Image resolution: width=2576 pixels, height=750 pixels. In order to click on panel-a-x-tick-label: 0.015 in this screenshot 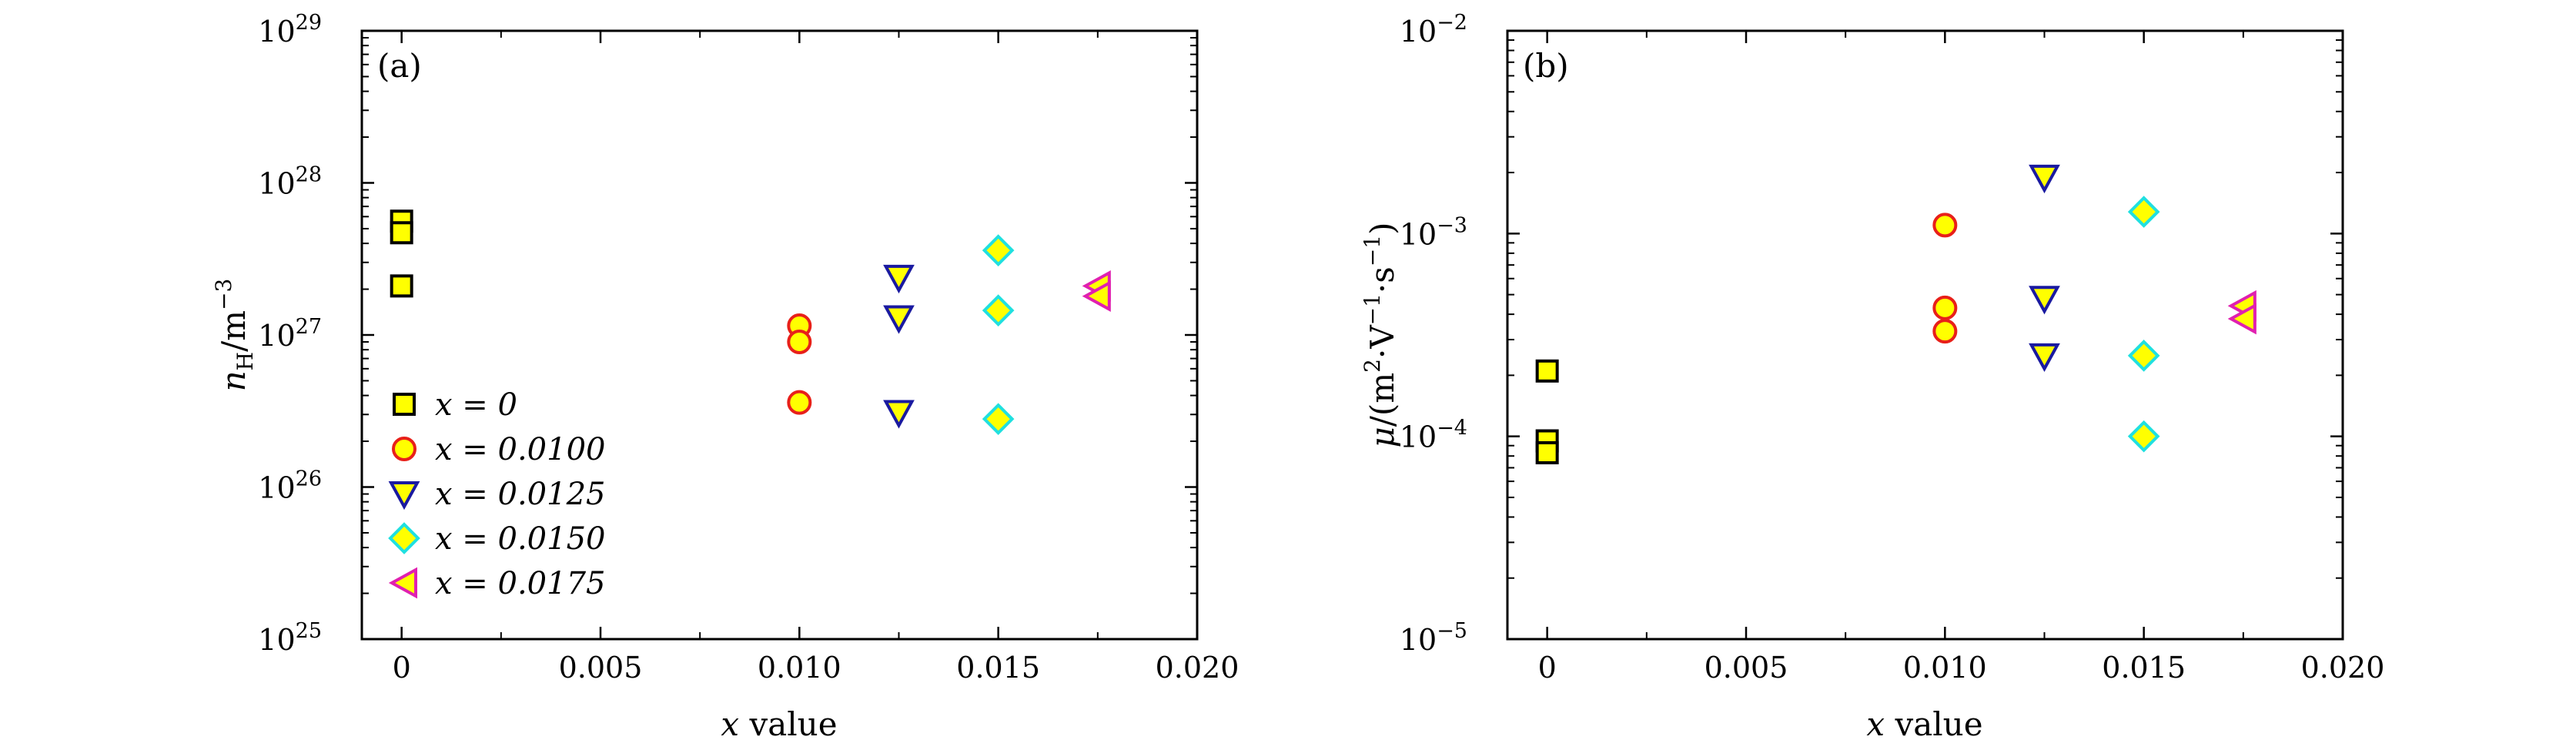, I will do `click(998, 668)`.